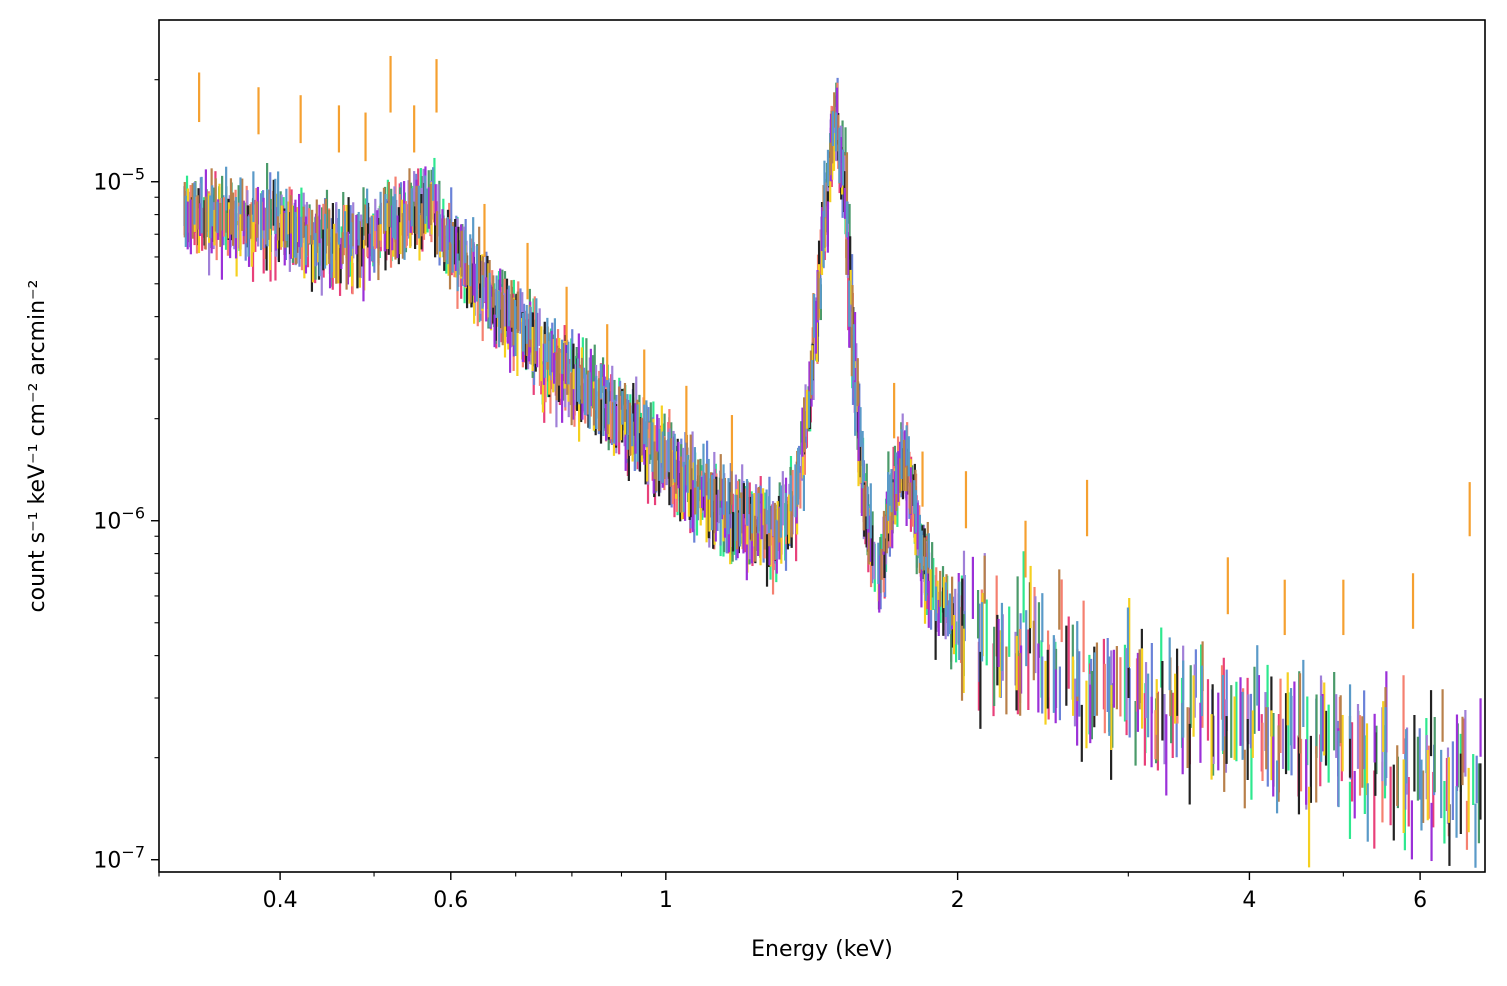 This screenshot has width=1507, height=986. What do you see at coordinates (450, 900) in the screenshot?
I see `x-tick-label: 0.6` at bounding box center [450, 900].